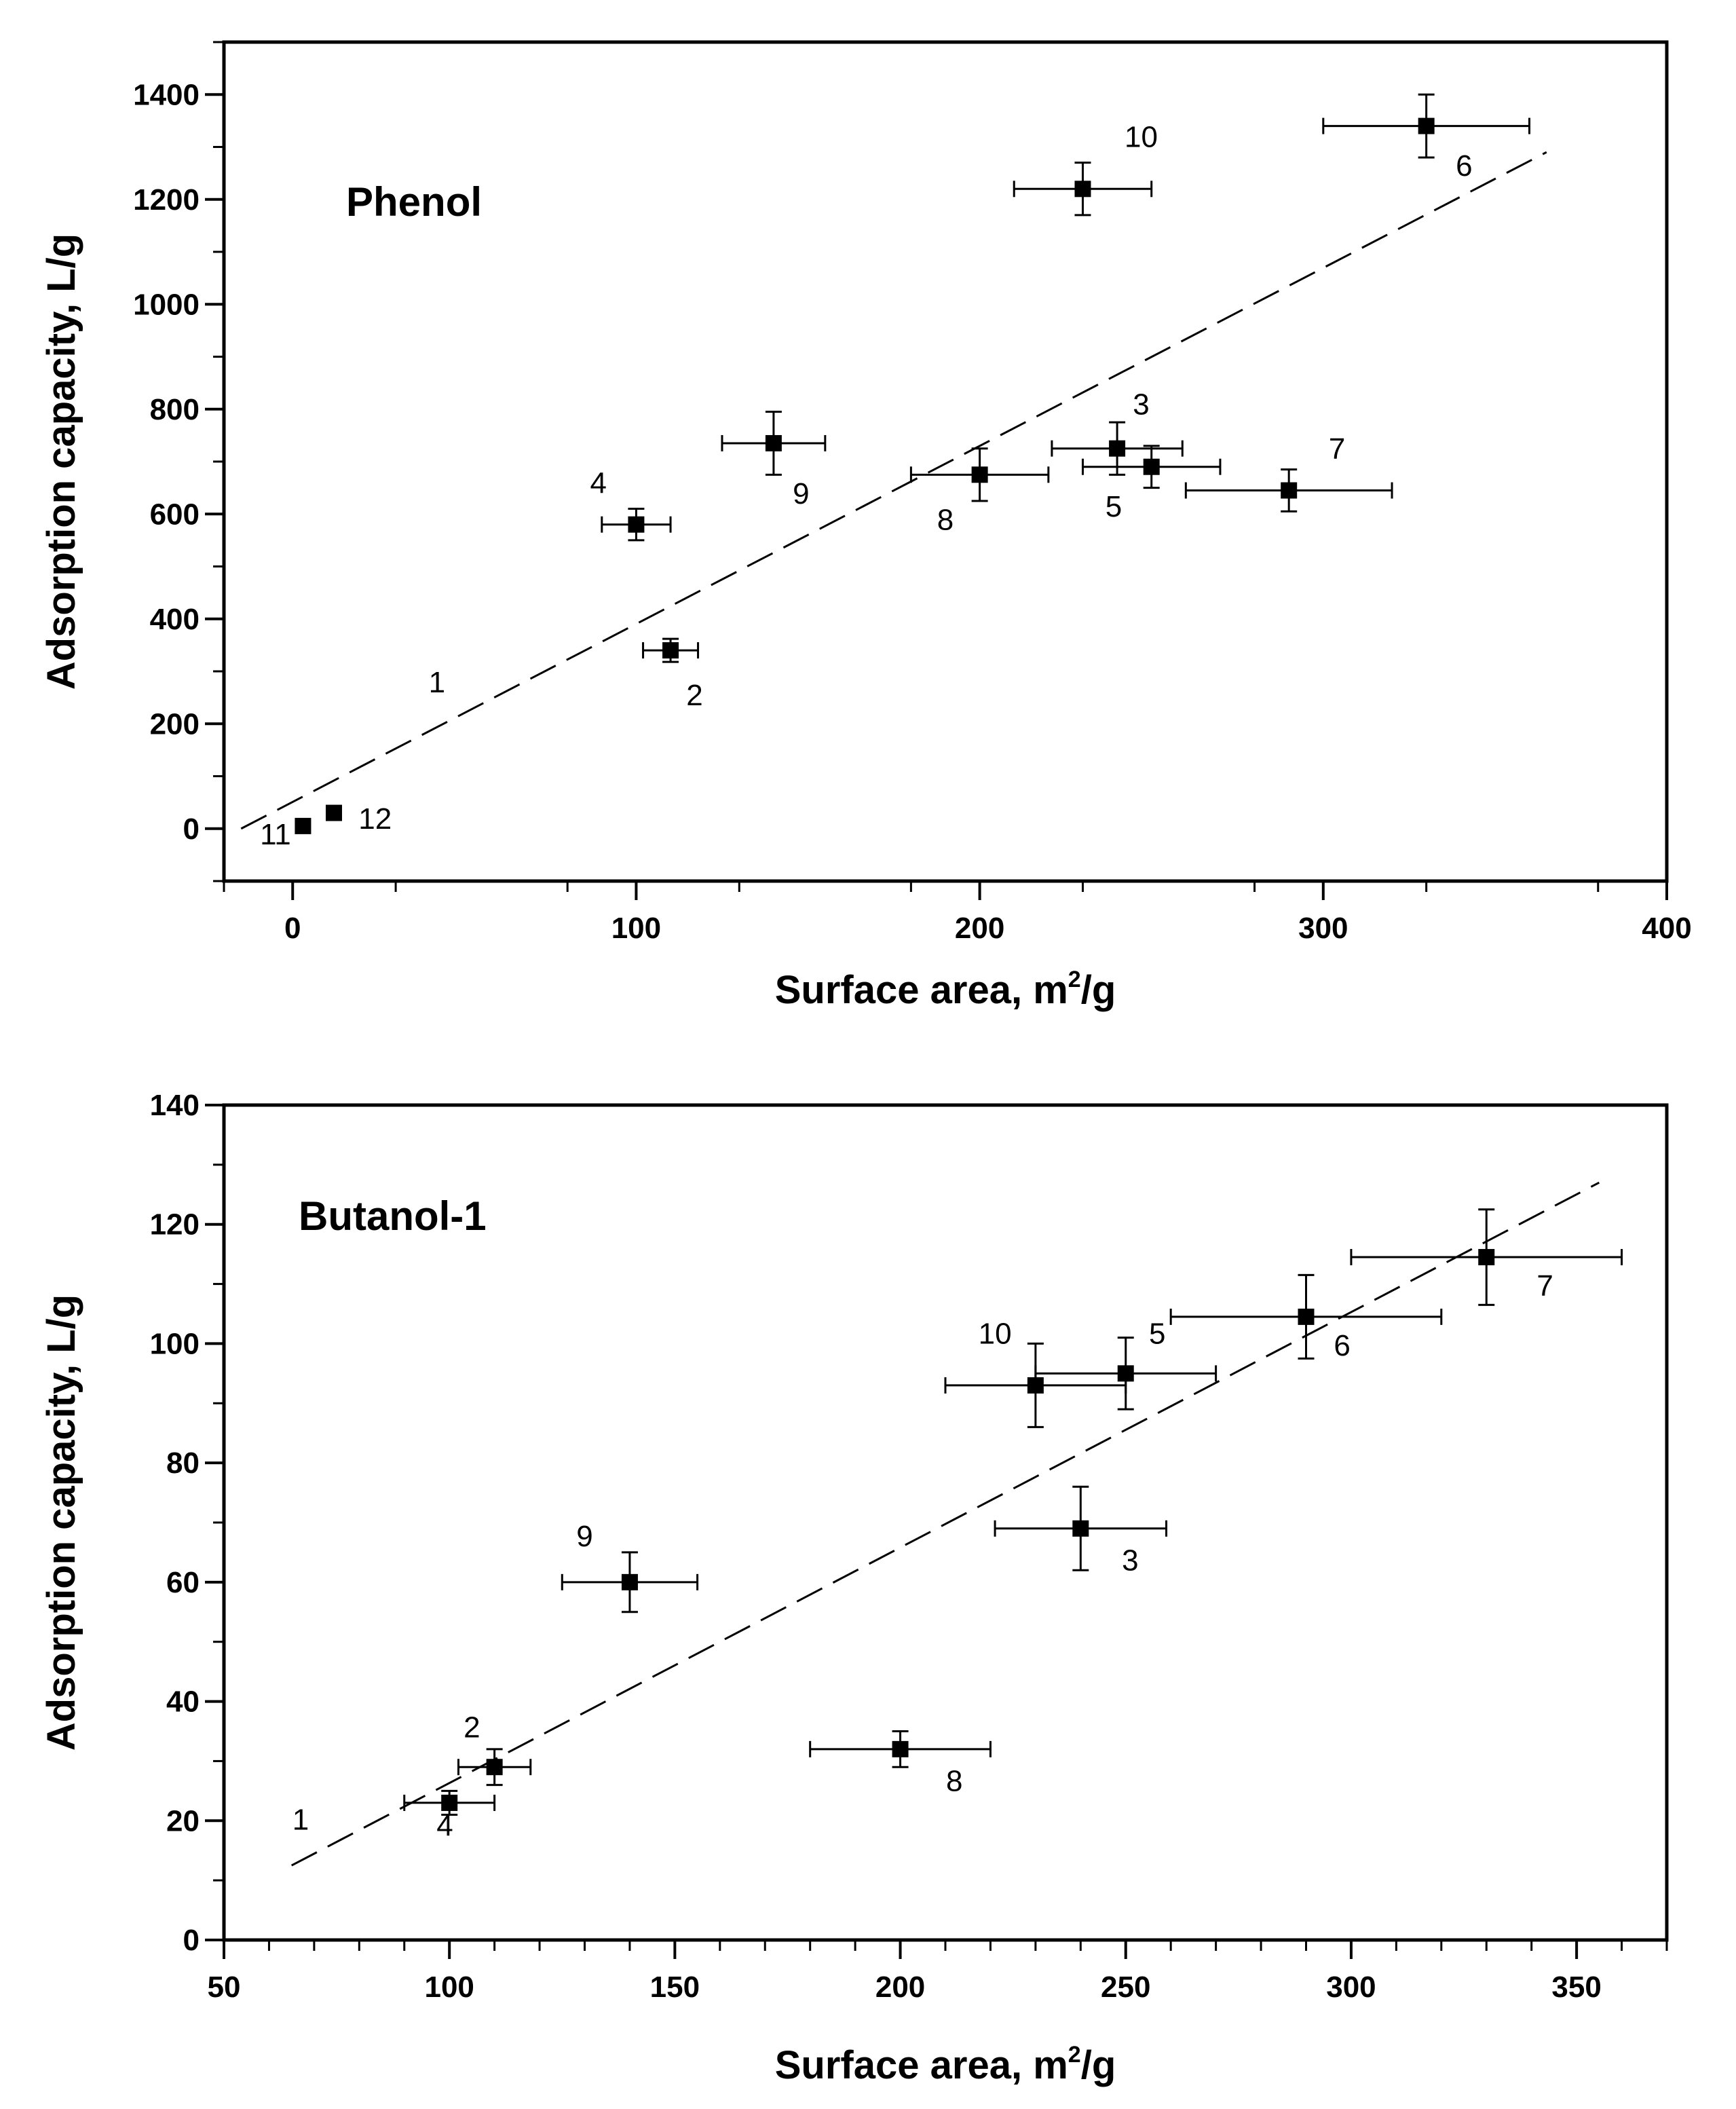 The width and height of the screenshot is (1736, 2109). Describe the element at coordinates (1141, 404) in the screenshot. I see `chart-1-point-label: 3` at that location.